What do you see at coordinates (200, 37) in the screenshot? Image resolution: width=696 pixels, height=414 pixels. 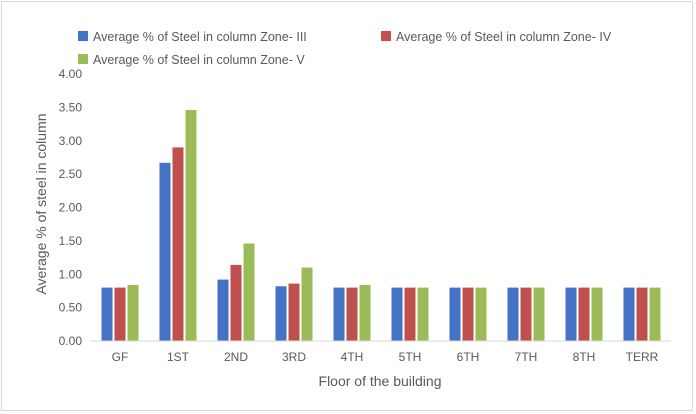 I see `legend-label-zone-iii: Average % of Steel in column Zone- III` at bounding box center [200, 37].